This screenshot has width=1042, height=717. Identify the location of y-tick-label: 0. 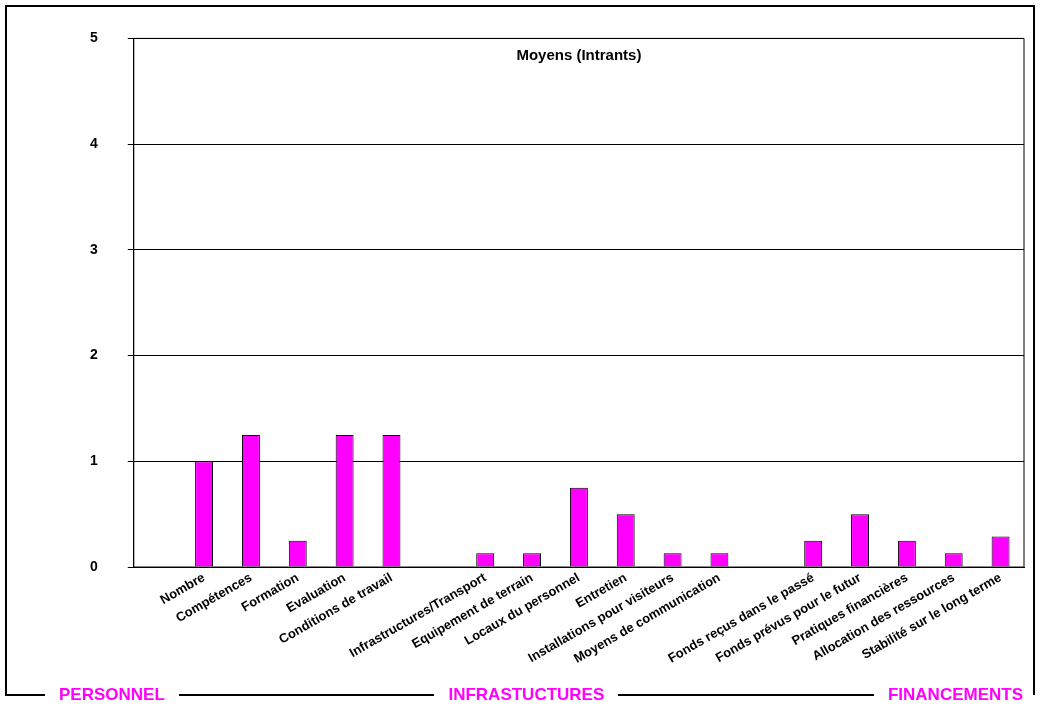
(93, 565).